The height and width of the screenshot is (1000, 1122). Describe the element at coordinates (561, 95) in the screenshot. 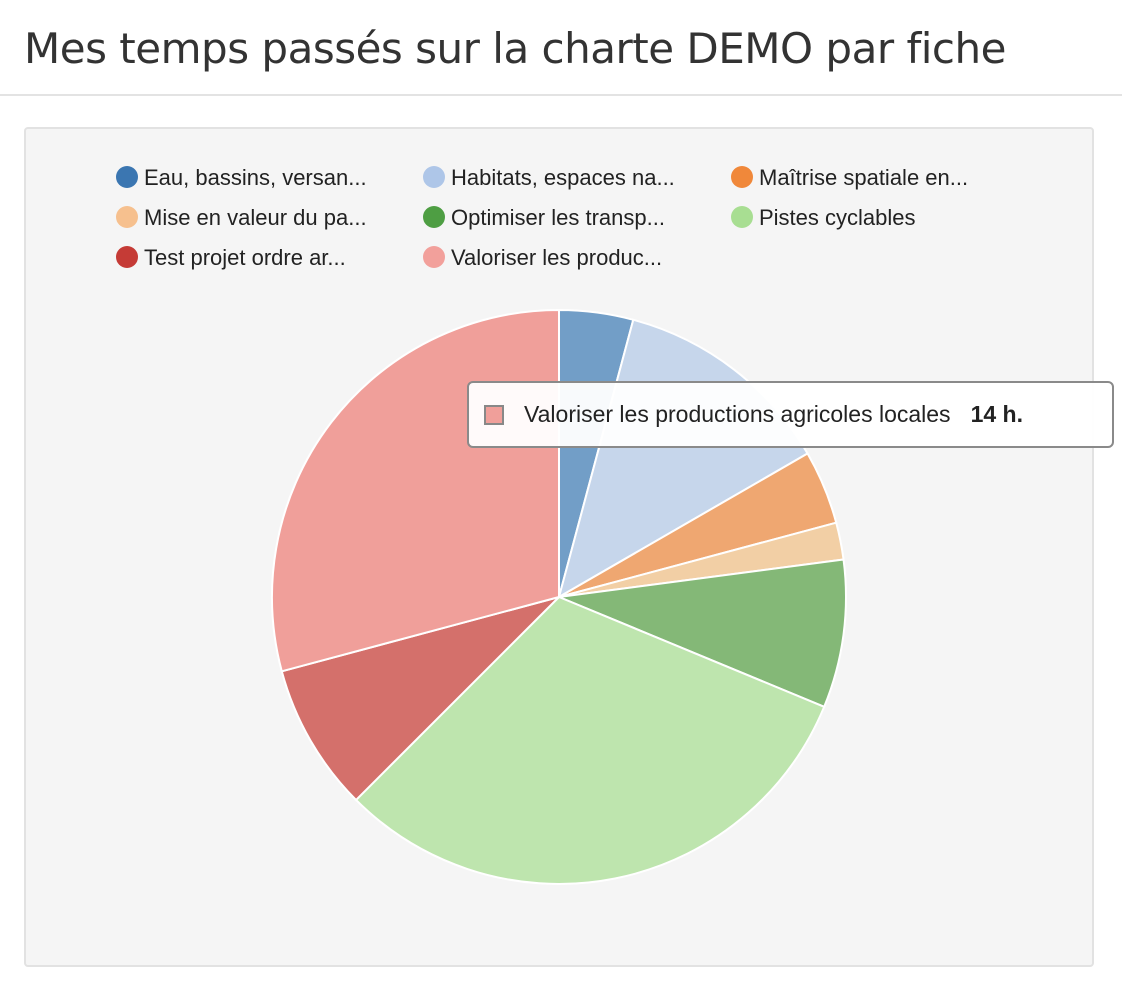

I see `title-divider` at that location.